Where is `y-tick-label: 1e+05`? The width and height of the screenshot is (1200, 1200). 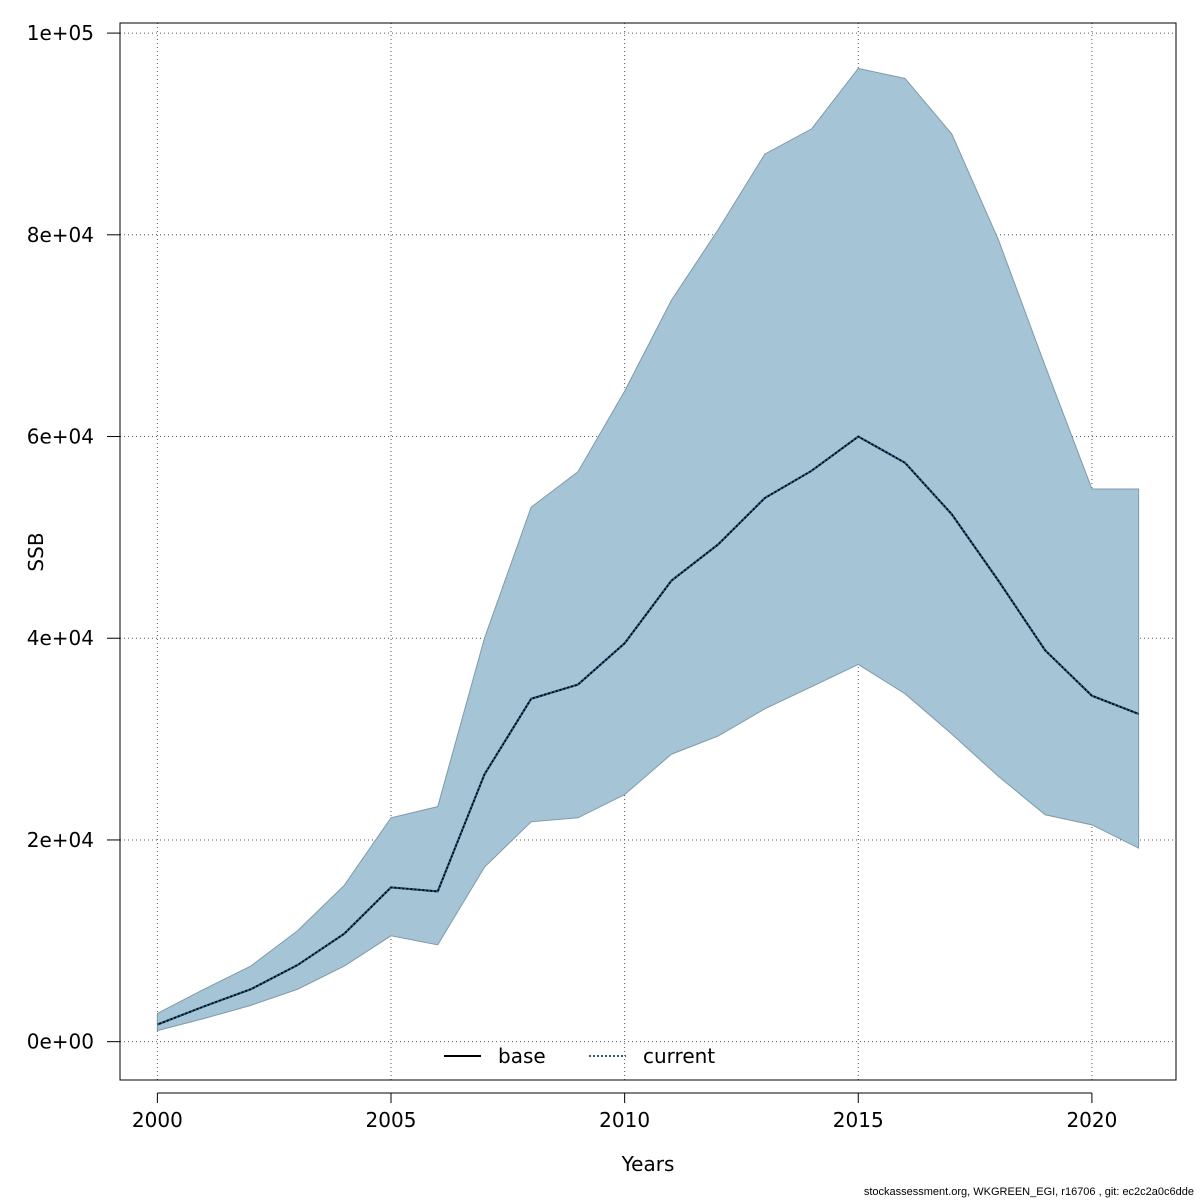
y-tick-label: 1e+05 is located at coordinates (60, 33).